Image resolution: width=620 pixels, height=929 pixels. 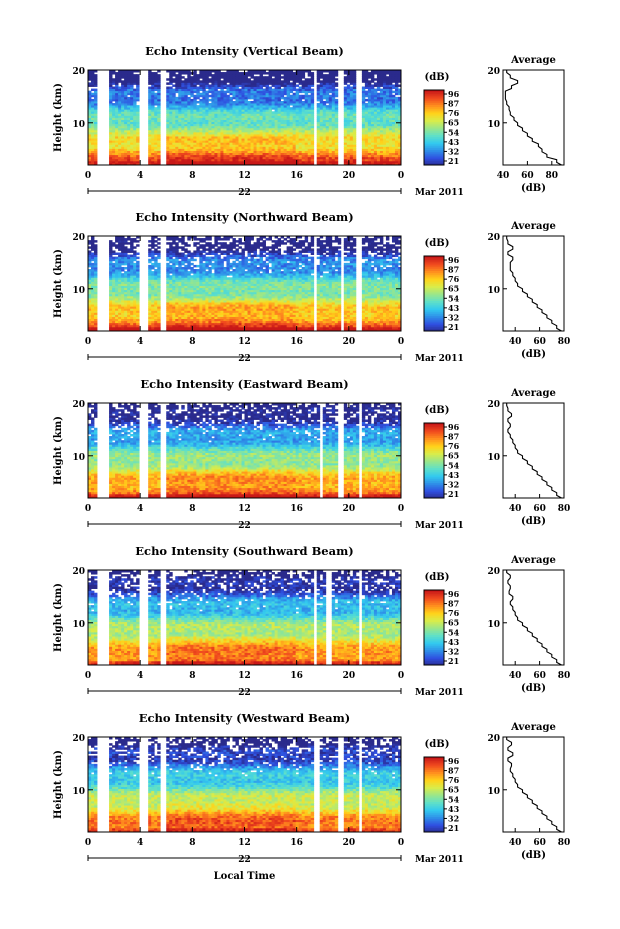 What do you see at coordinates (552, 176) in the screenshot?
I see `profile-x-tick-label: 80` at bounding box center [552, 176].